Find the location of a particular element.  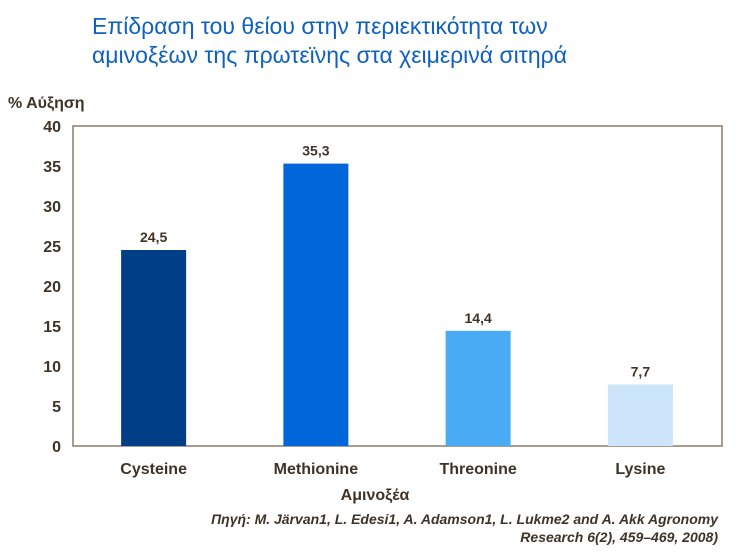

bar-threonine is located at coordinates (478, 388).